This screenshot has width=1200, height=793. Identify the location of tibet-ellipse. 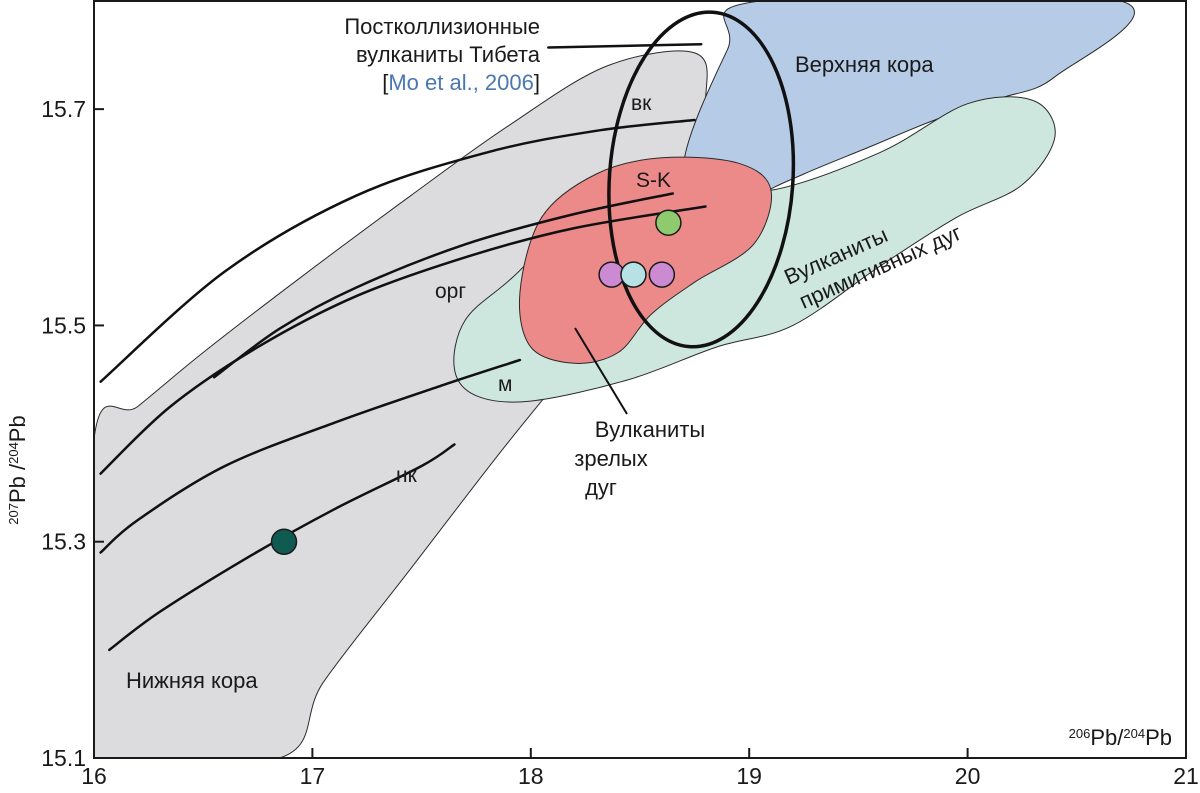
(701, 179).